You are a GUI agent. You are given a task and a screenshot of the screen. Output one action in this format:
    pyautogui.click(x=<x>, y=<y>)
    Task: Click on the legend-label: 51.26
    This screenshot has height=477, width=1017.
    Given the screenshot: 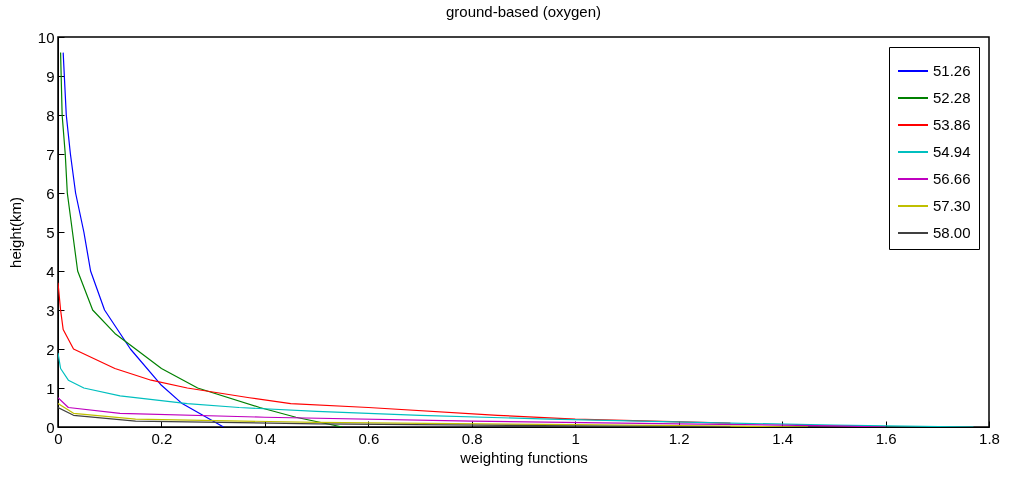 What is the action you would take?
    pyautogui.click(x=952, y=70)
    